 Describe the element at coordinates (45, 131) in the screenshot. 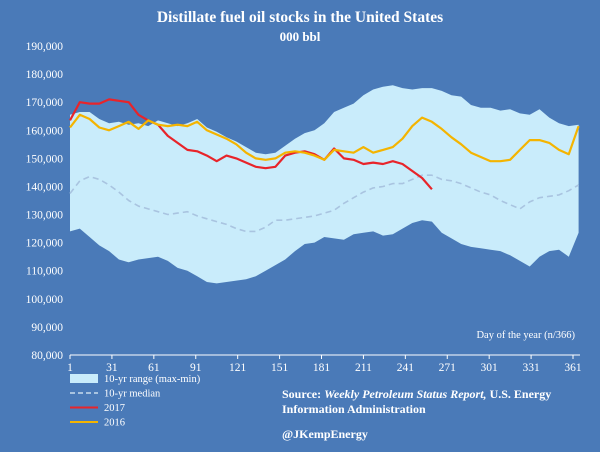

I see `y-tick-label: 160,000` at that location.